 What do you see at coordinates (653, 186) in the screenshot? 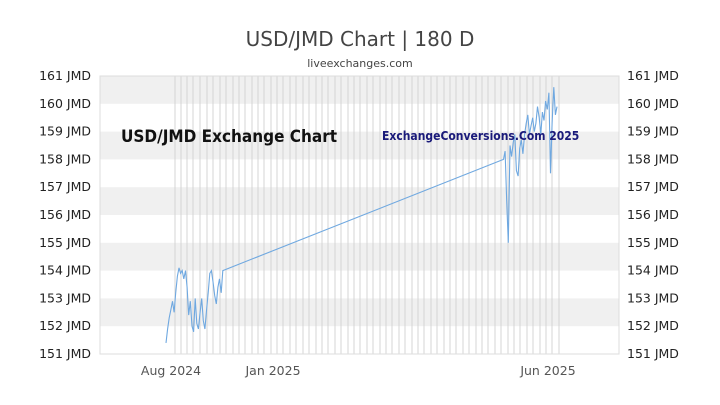
I see `y-tick-label-right: 157 JMD` at bounding box center [653, 186].